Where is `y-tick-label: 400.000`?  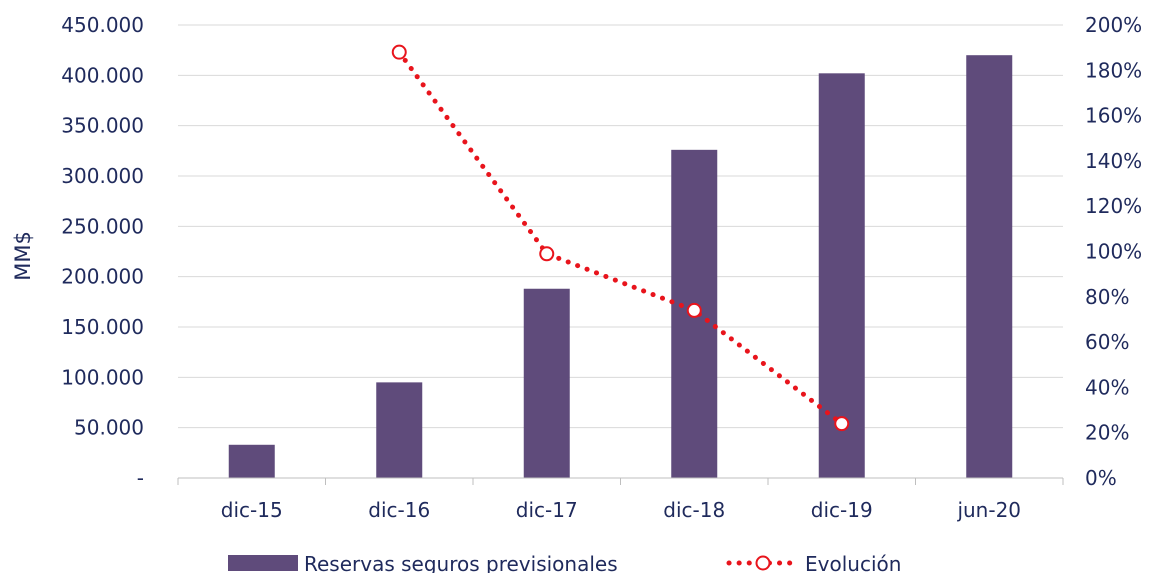
y-tick-label: 400.000 is located at coordinates (102, 75).